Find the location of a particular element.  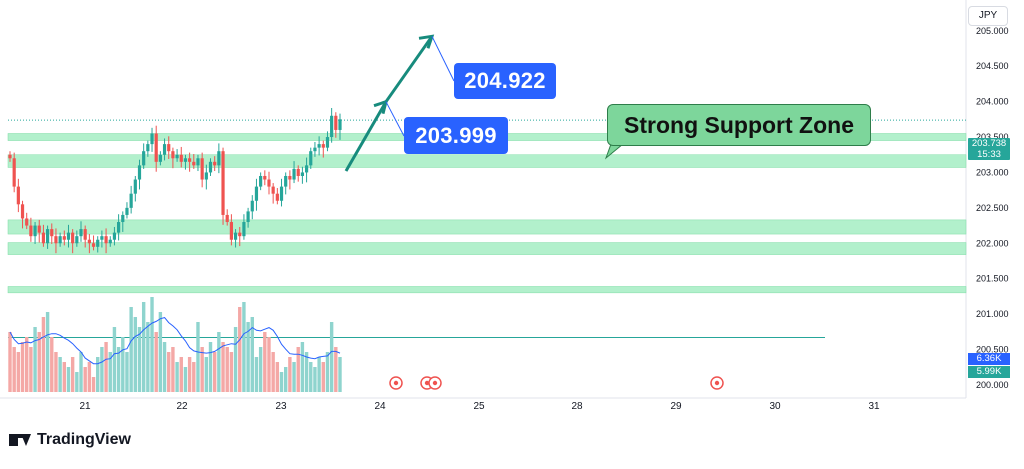

volume-ma-line is located at coordinates (175, 341).